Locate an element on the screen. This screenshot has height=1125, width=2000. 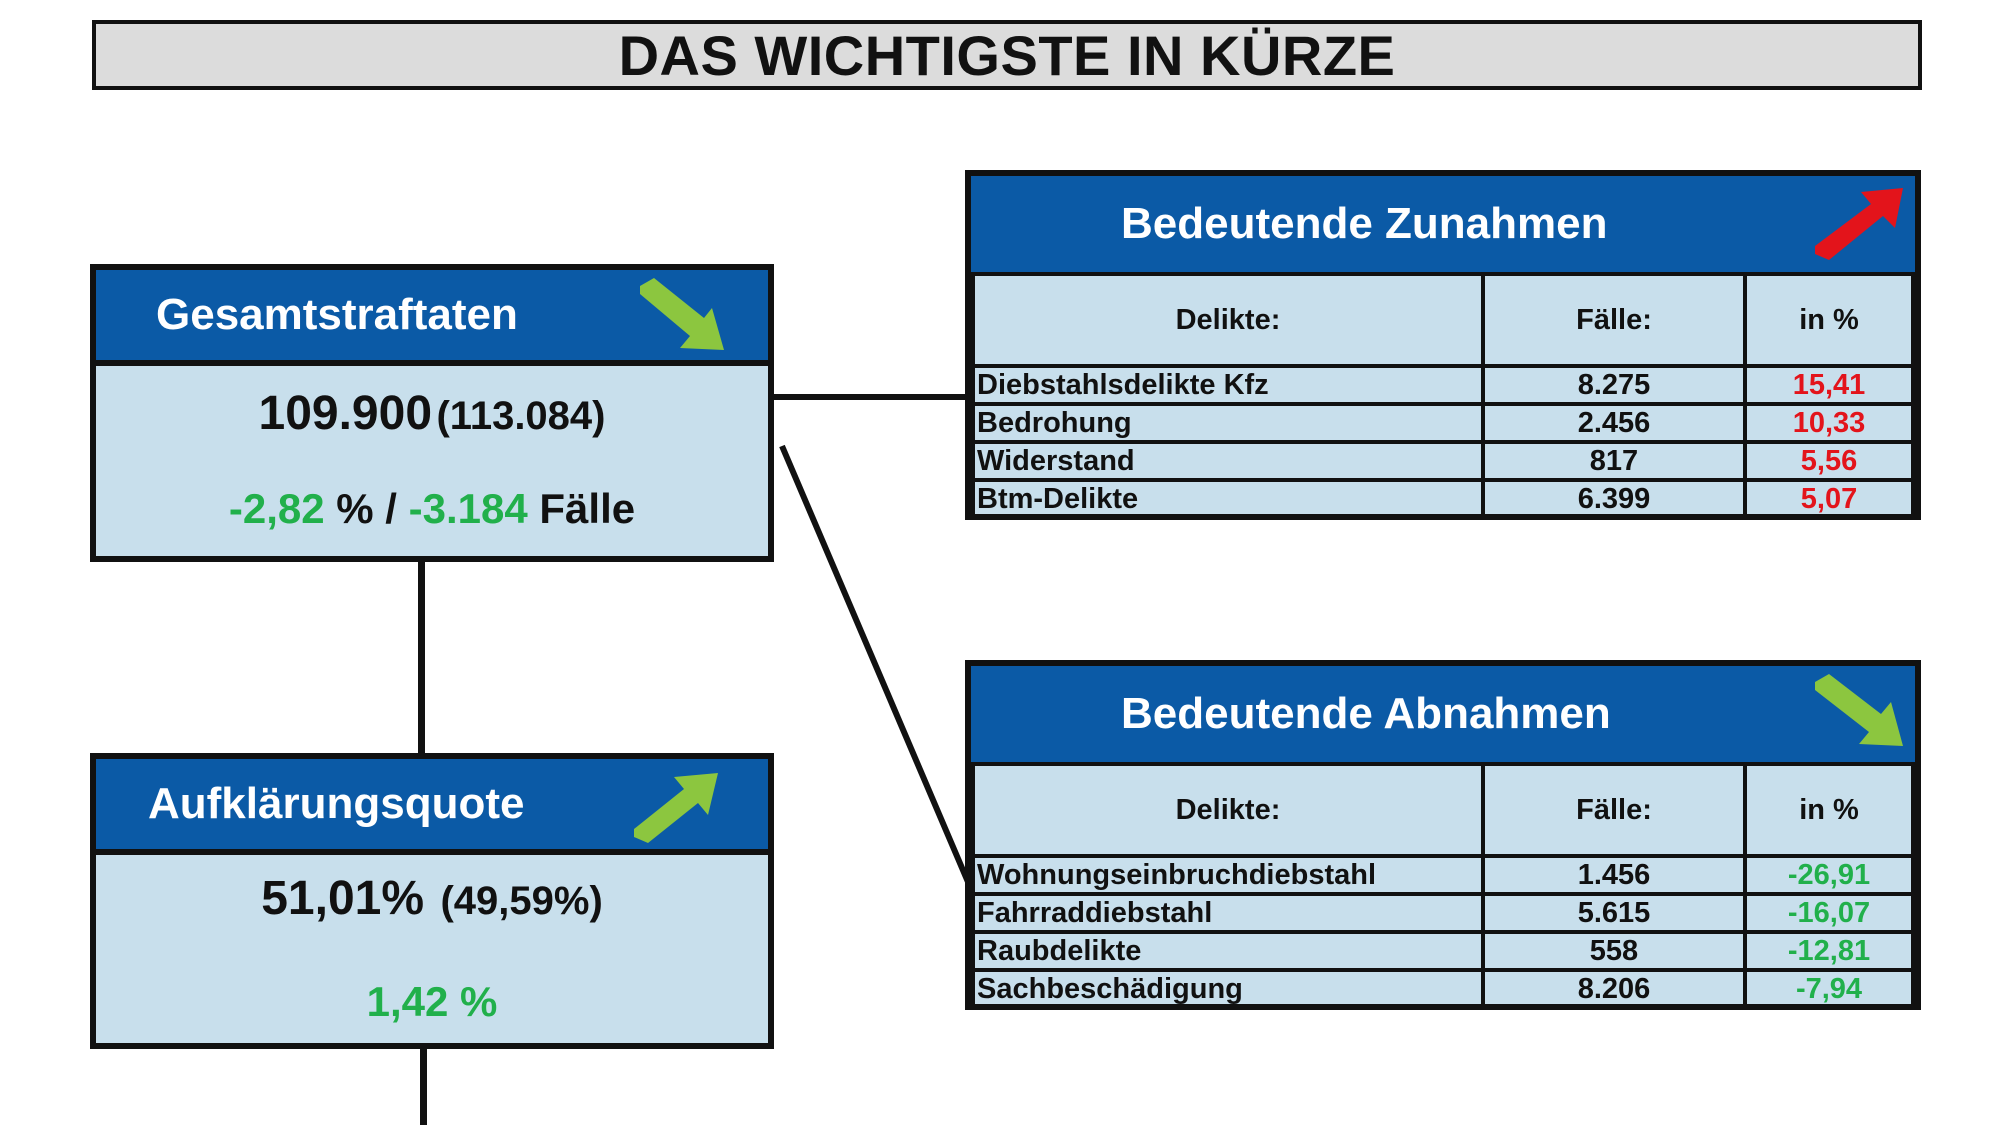
connector-gesamt-decreases is located at coordinates (875, 664).